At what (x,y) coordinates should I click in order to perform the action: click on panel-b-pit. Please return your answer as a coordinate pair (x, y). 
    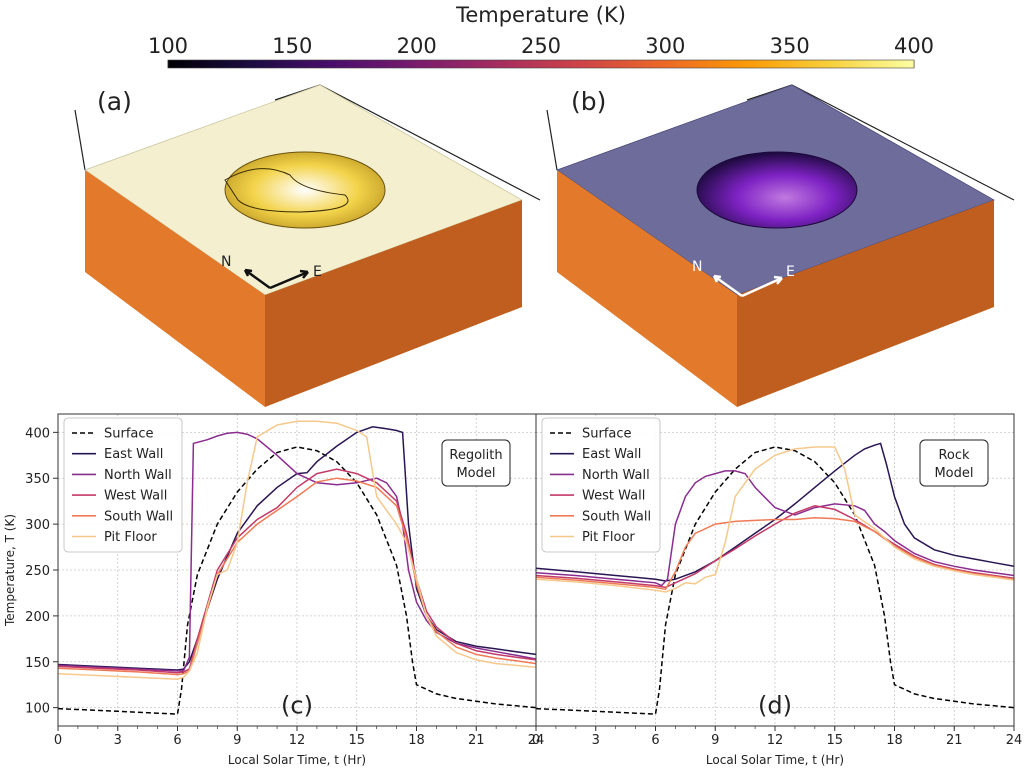
    Looking at the image, I should click on (777, 190).